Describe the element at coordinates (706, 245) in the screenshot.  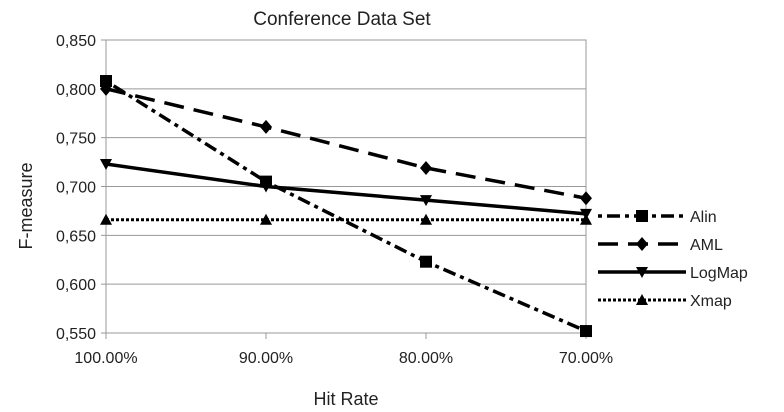
I see `legend-label-aml: AML` at that location.